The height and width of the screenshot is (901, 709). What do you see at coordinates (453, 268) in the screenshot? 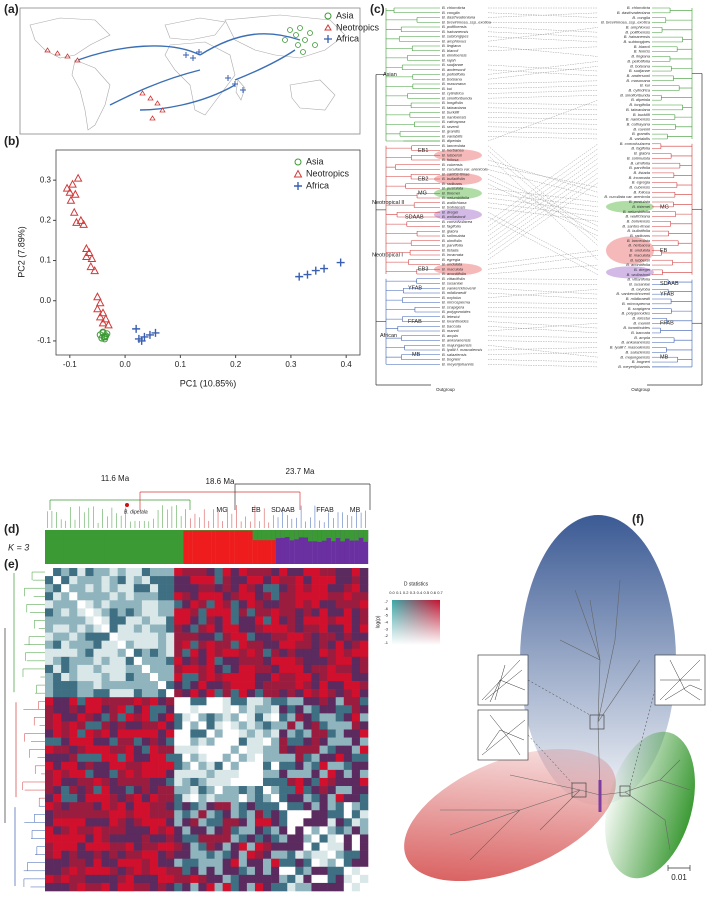
I see `tip-label: B. maculata` at bounding box center [453, 268].